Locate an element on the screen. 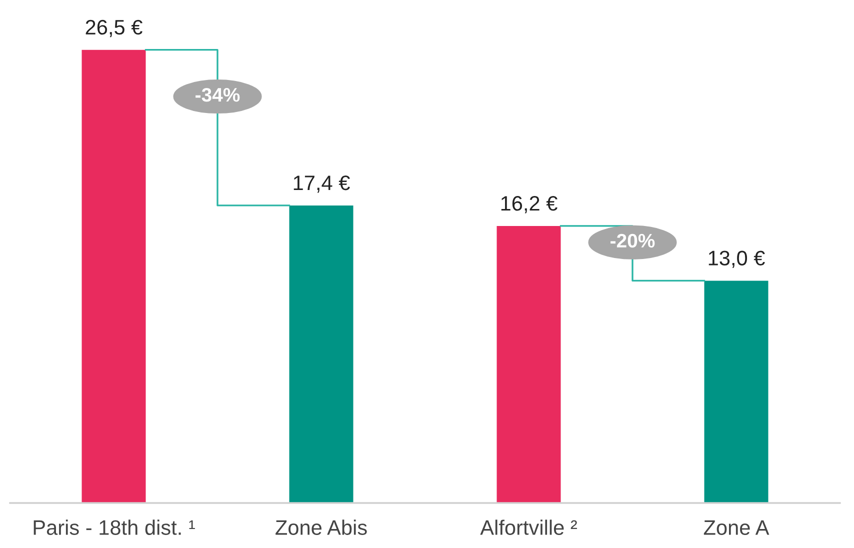 This screenshot has width=854, height=548. data-label: 17,4 € is located at coordinates (322, 184).